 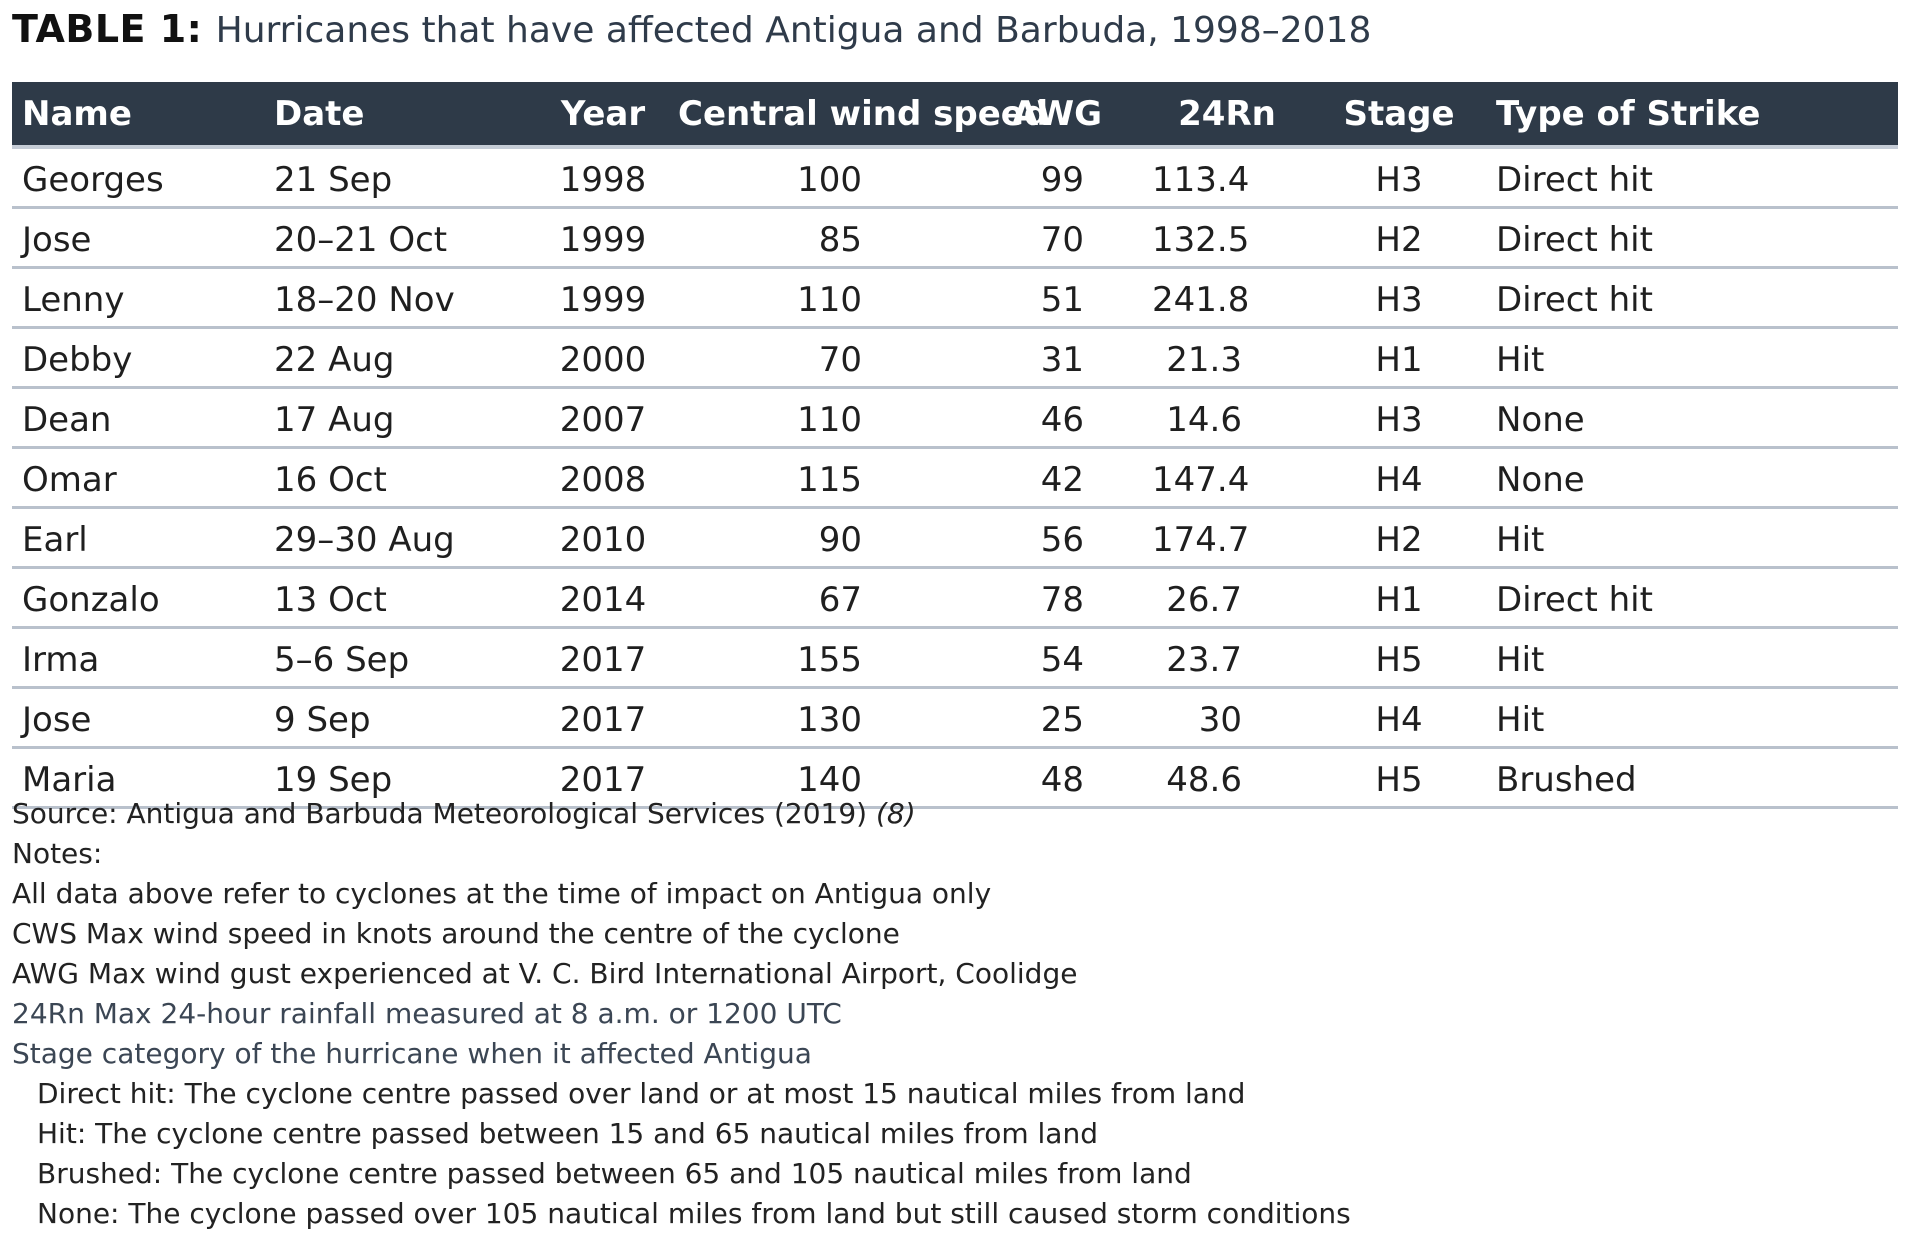 What do you see at coordinates (820, 538) in the screenshot?
I see `cell-central-wind-speed: 90` at bounding box center [820, 538].